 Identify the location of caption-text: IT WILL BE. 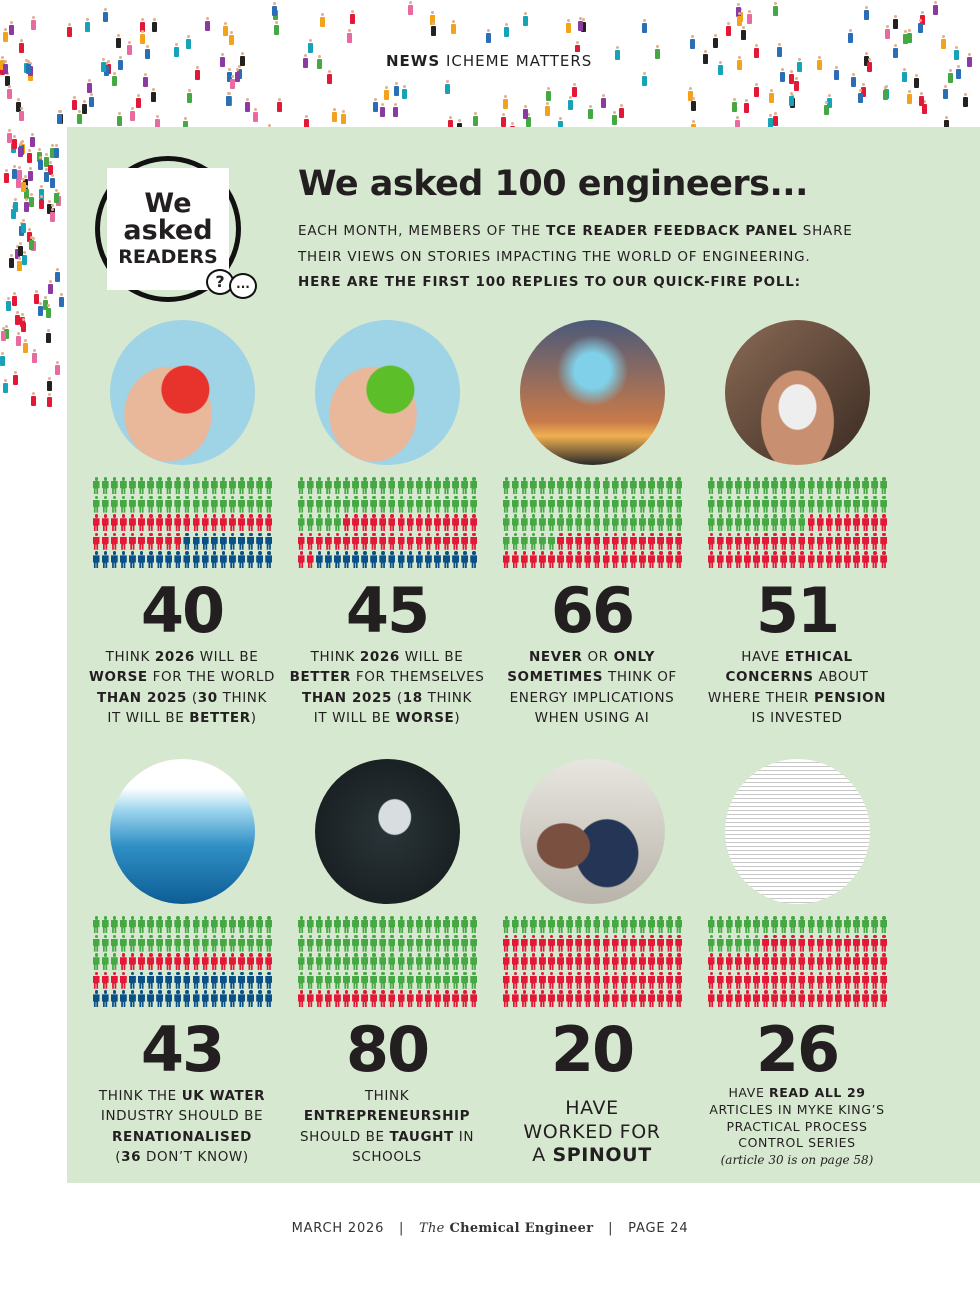
(354, 718).